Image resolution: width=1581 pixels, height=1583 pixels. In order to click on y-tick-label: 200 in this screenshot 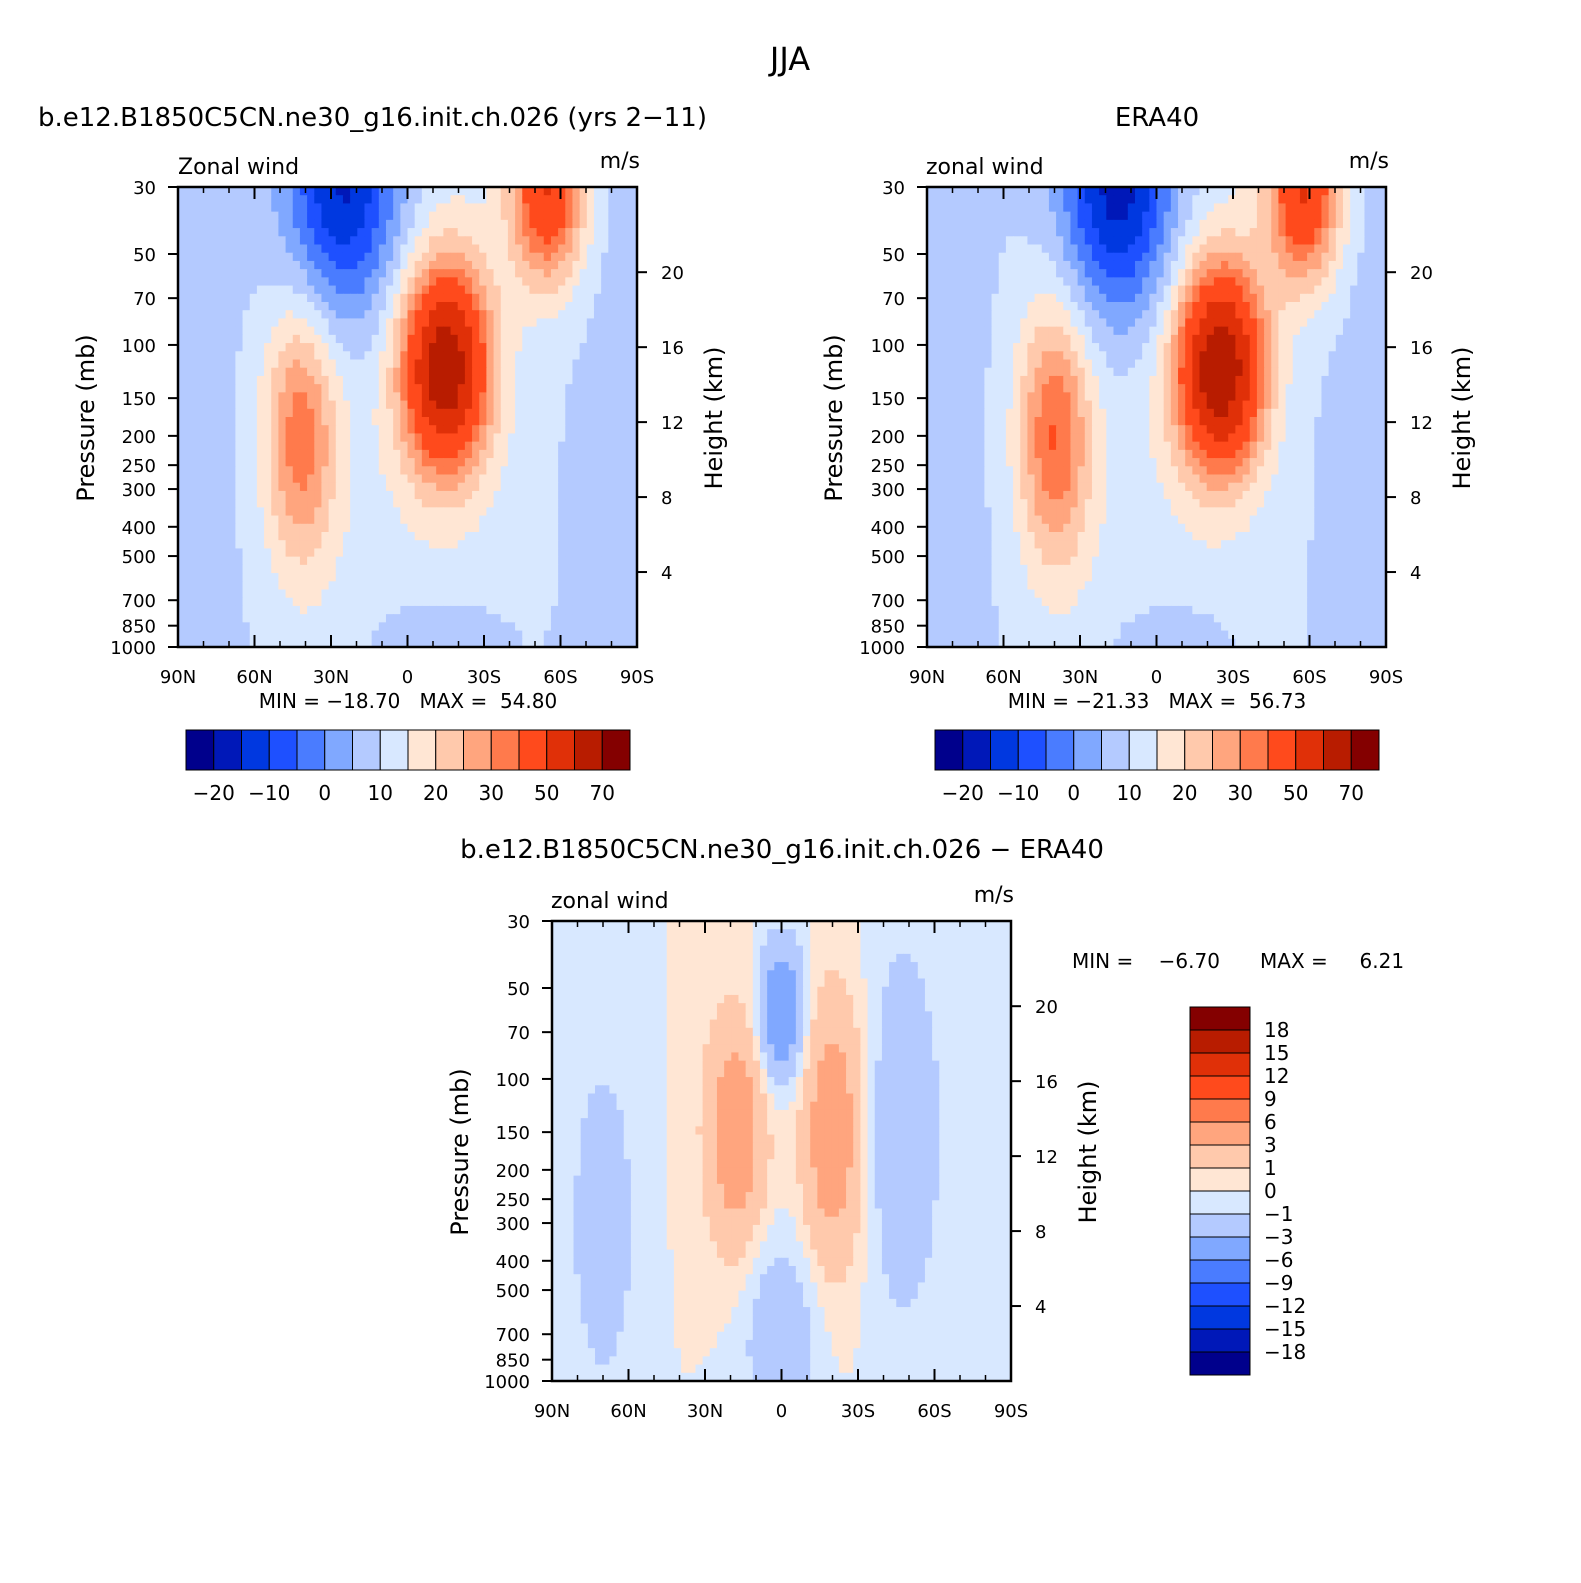, I will do `click(139, 437)`.